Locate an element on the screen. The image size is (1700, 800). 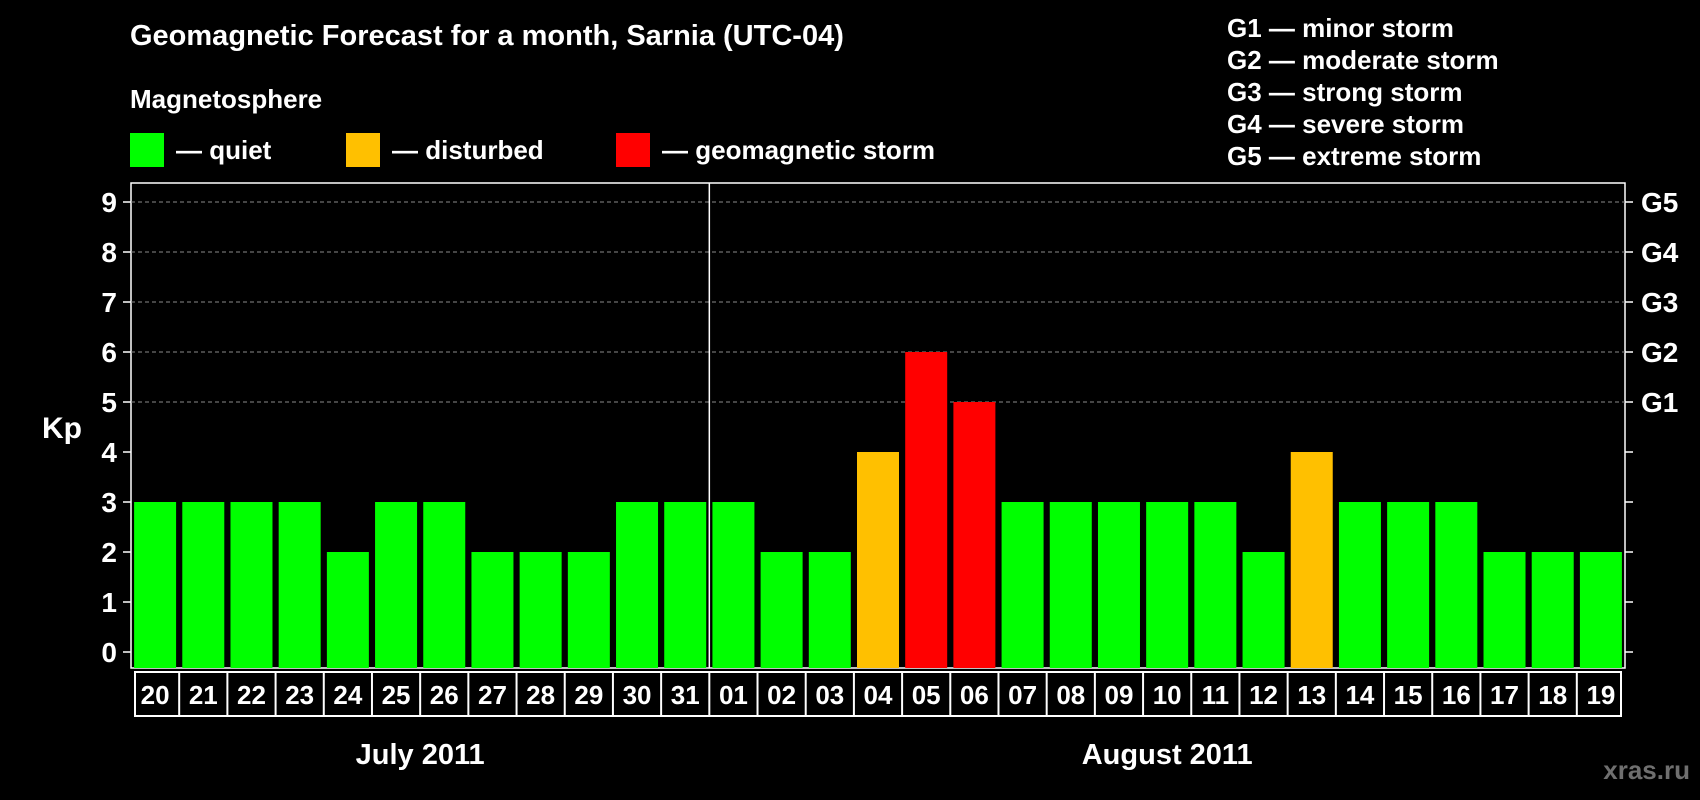
x-tick-label-13-24: 13 is located at coordinates (1311, 695).